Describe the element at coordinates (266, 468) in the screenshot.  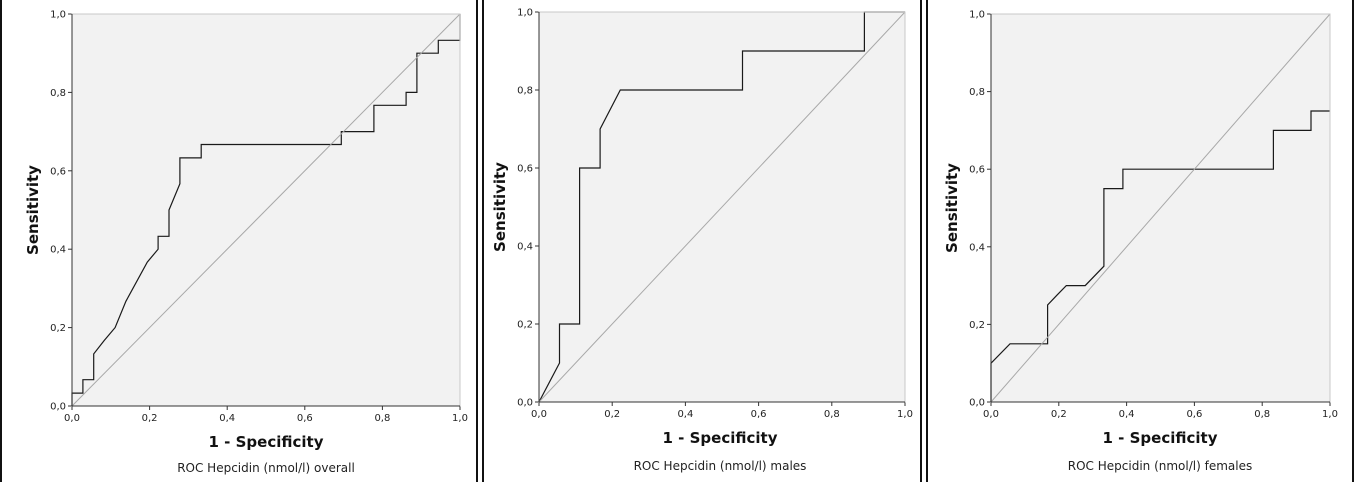
I see `chart-caption: ROC Hepcidin (nmol/l) overall` at that location.